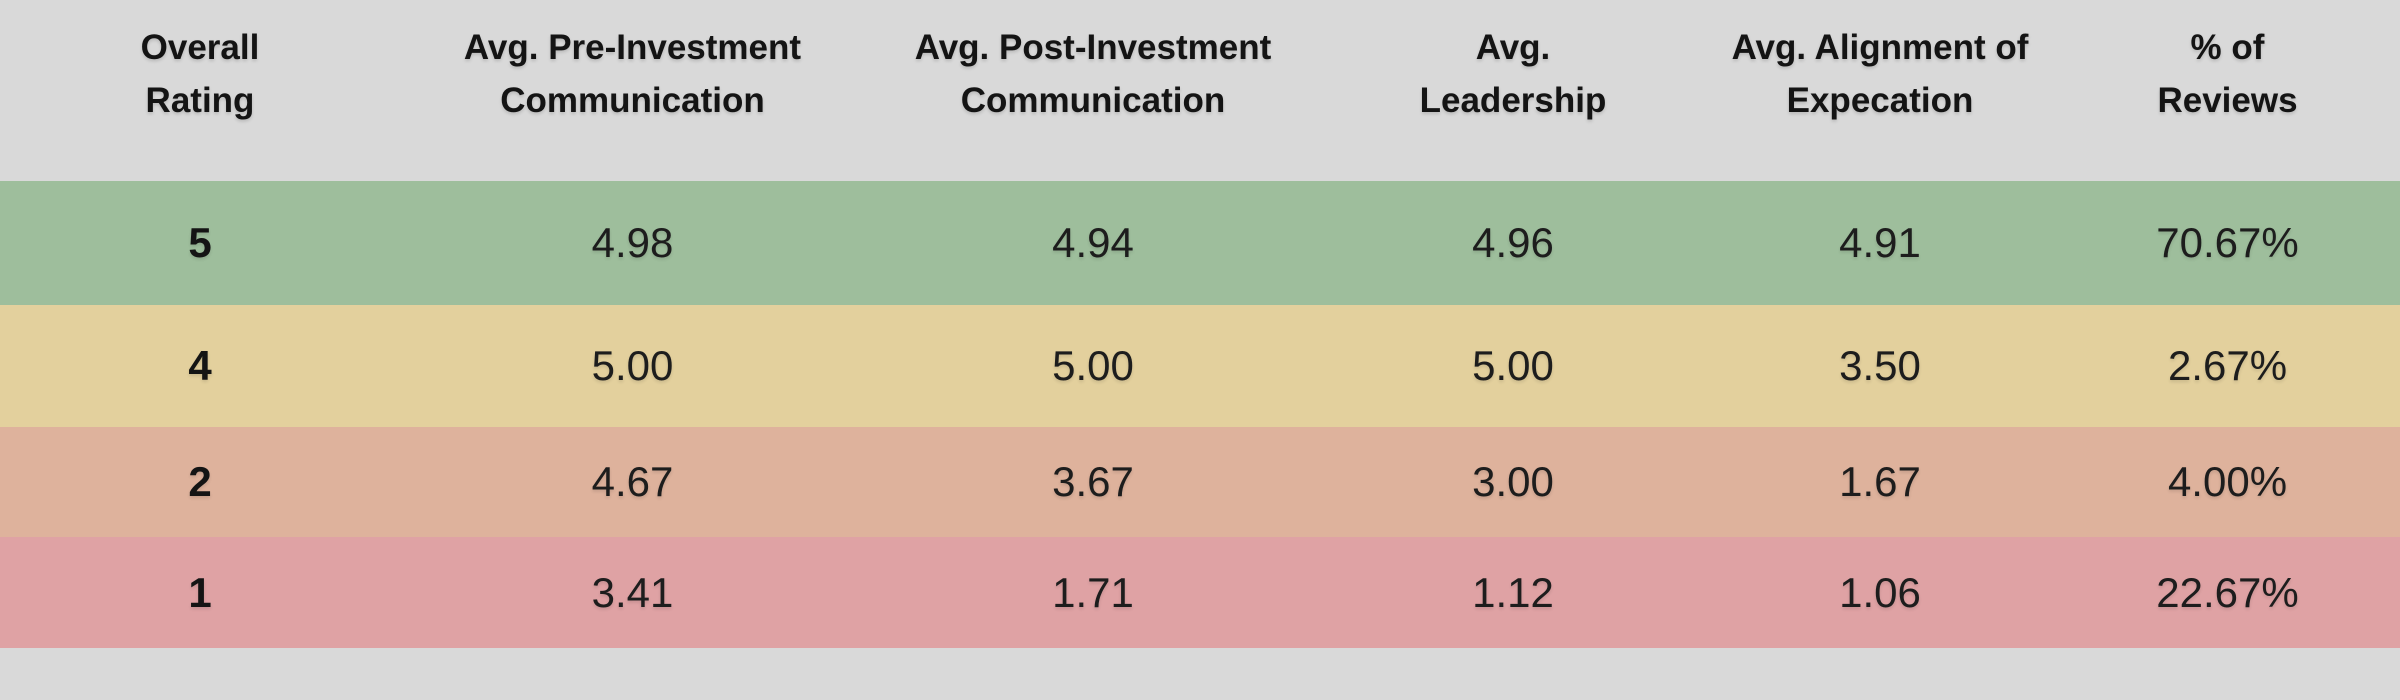  What do you see at coordinates (2227, 74) in the screenshot?
I see `column-header-pct-of-reviews: % of Reviews` at bounding box center [2227, 74].